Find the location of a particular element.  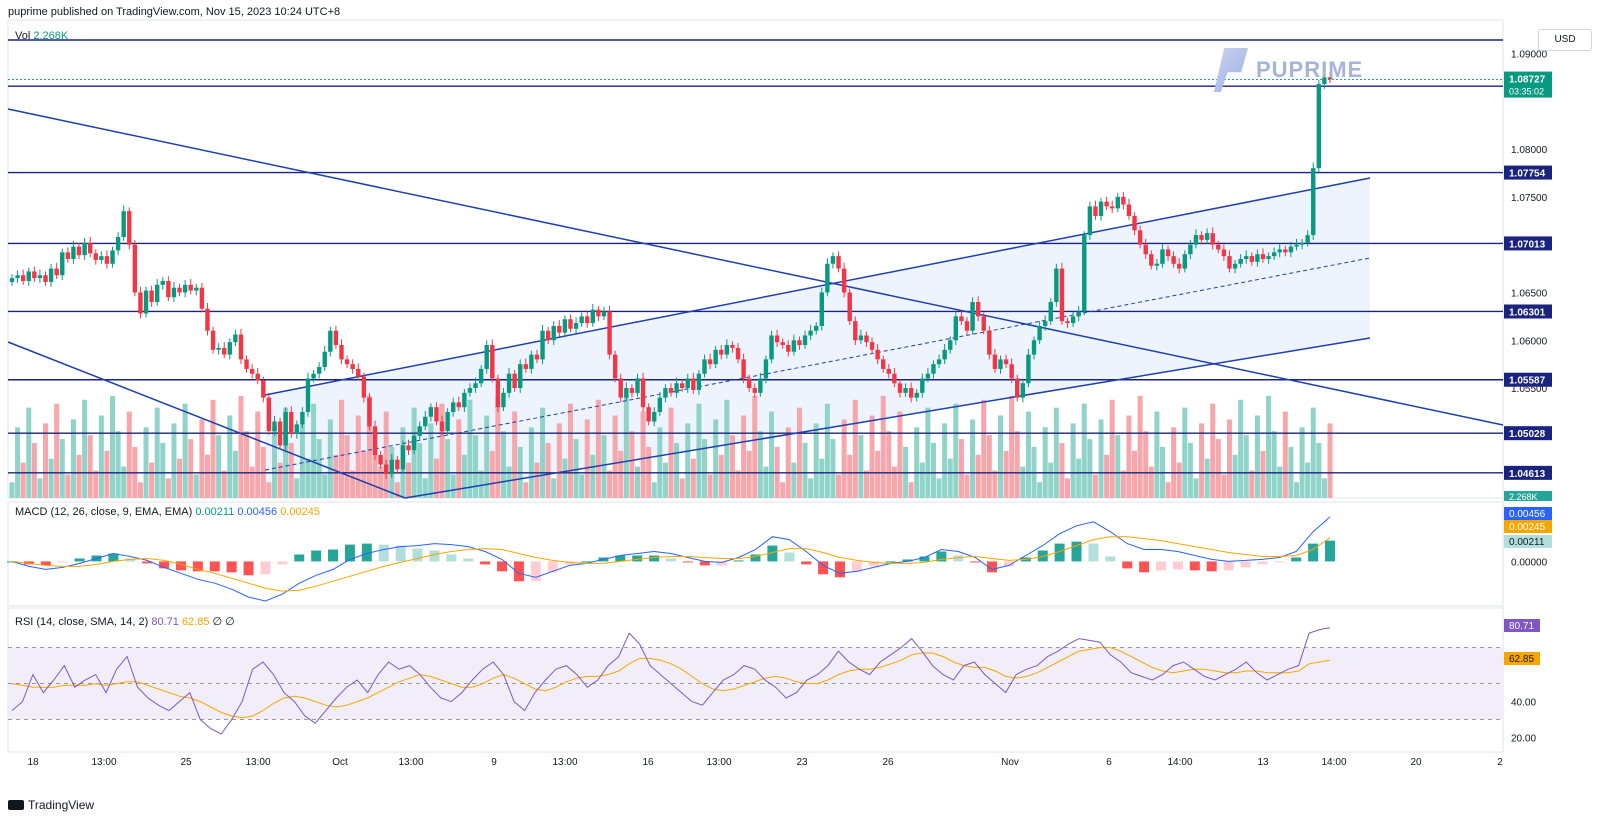

macd-hist-value: 0.00211 is located at coordinates (215, 512).